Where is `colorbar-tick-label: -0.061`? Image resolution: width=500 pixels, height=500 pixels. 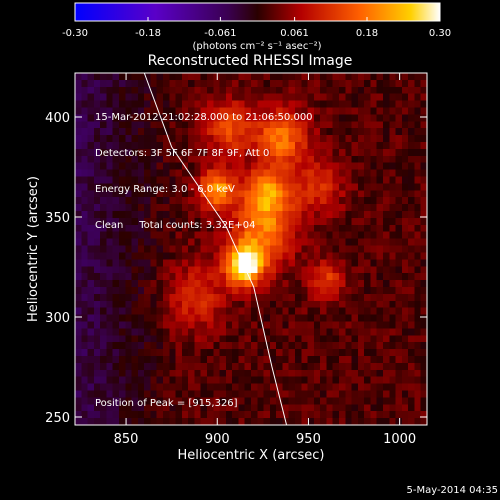 colorbar-tick-label: -0.061 is located at coordinates (220, 33).